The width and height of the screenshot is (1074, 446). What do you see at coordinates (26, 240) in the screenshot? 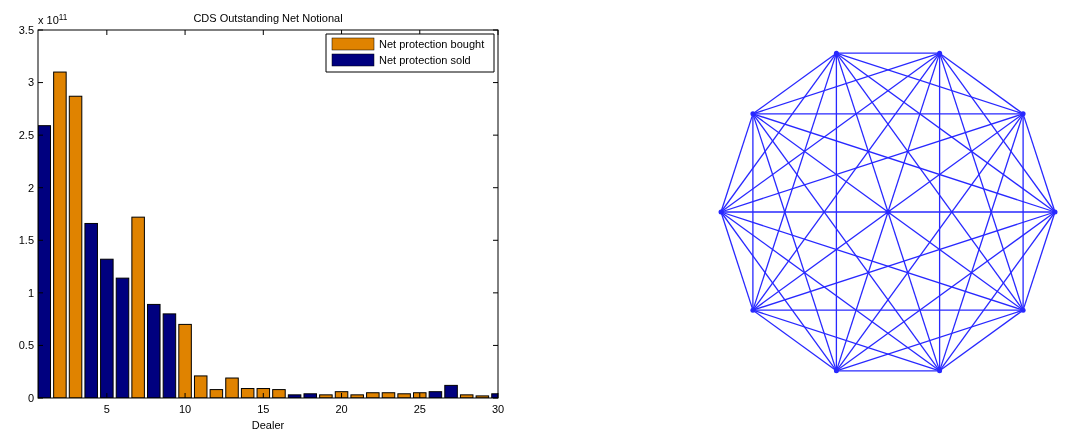
I see `y-tick-label: 1.5` at bounding box center [26, 240].